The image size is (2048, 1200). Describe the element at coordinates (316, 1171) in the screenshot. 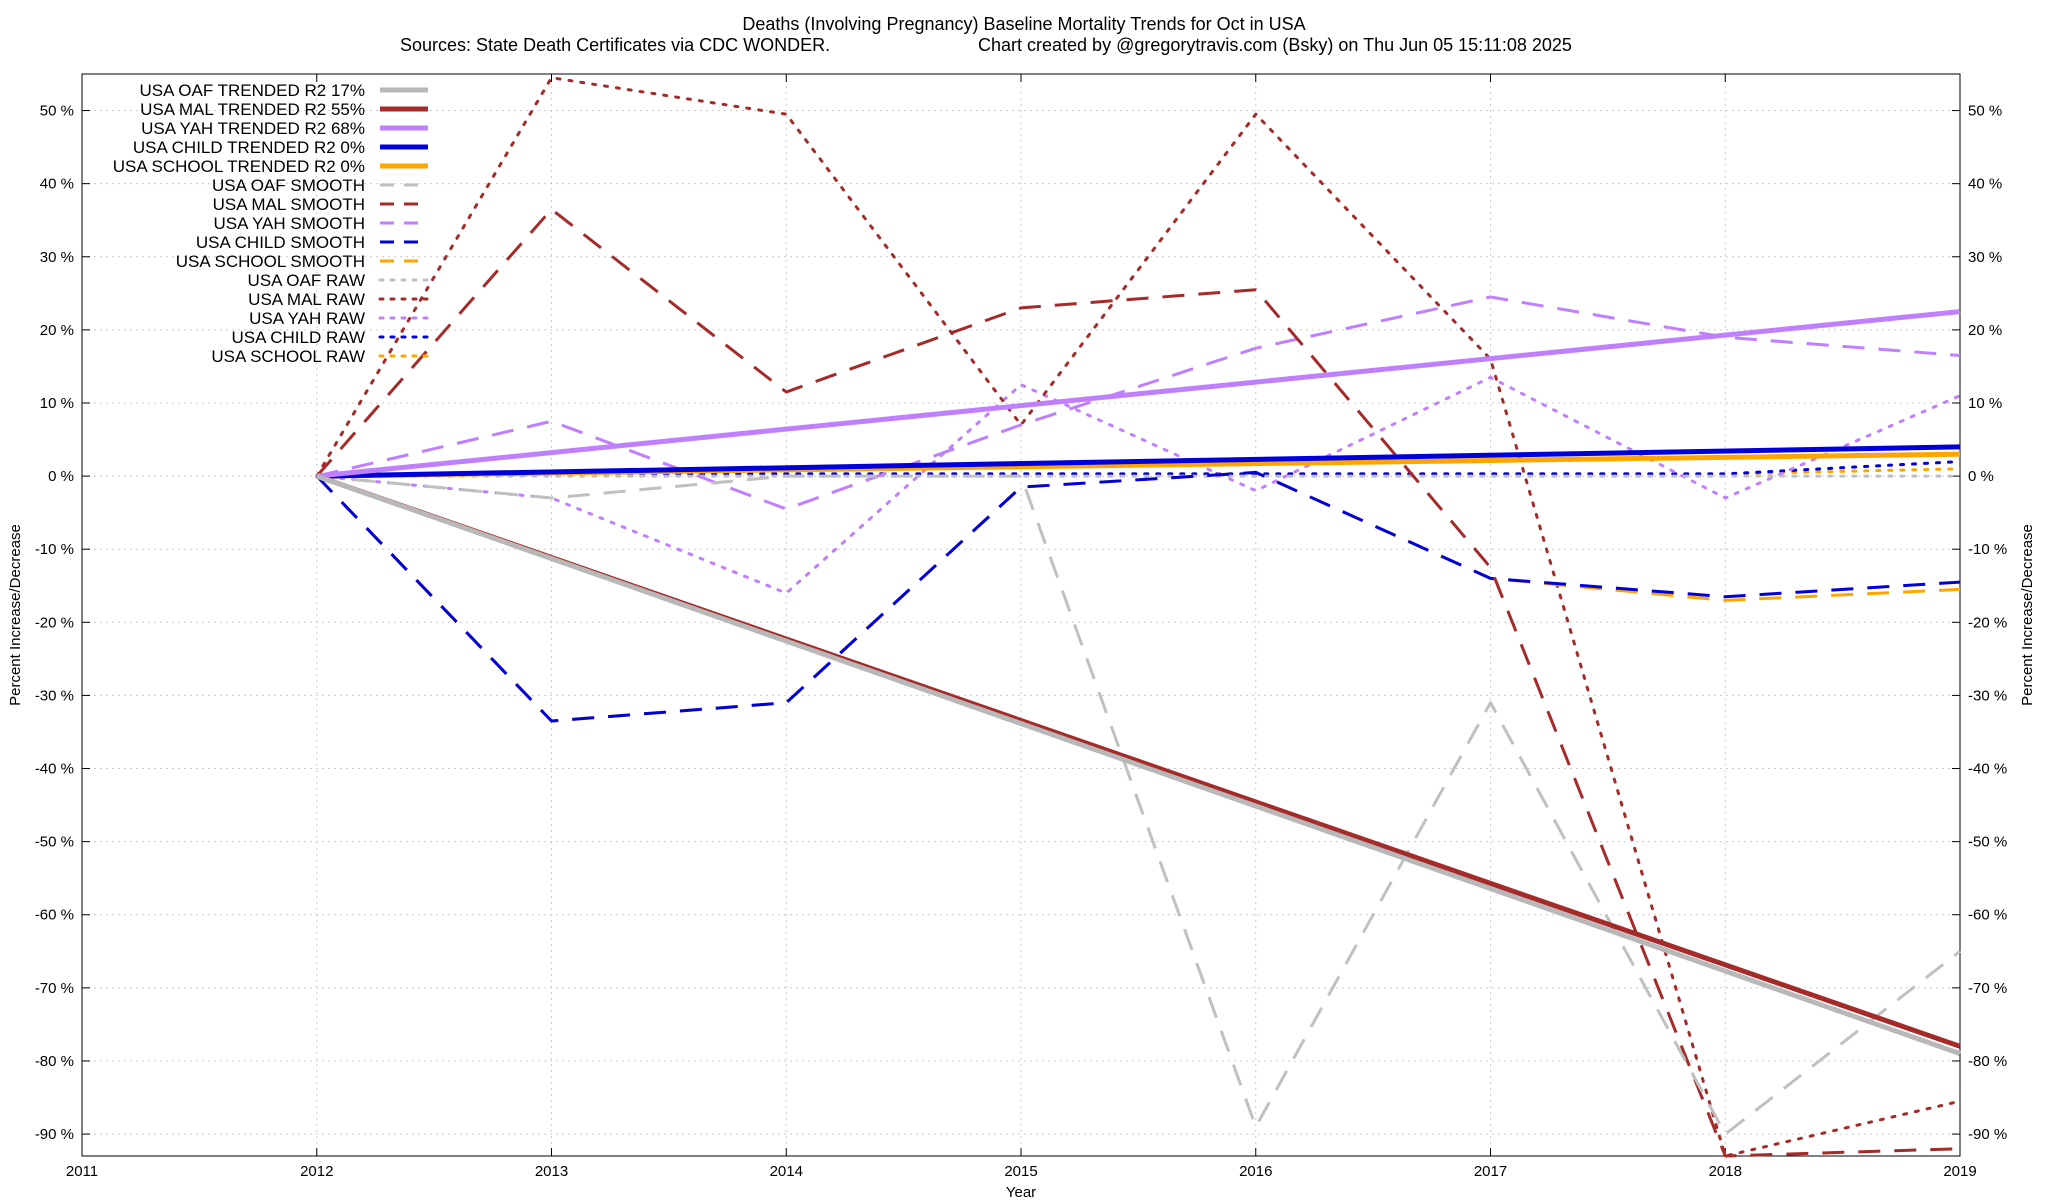

I see `x-tick-label: 2012` at that location.